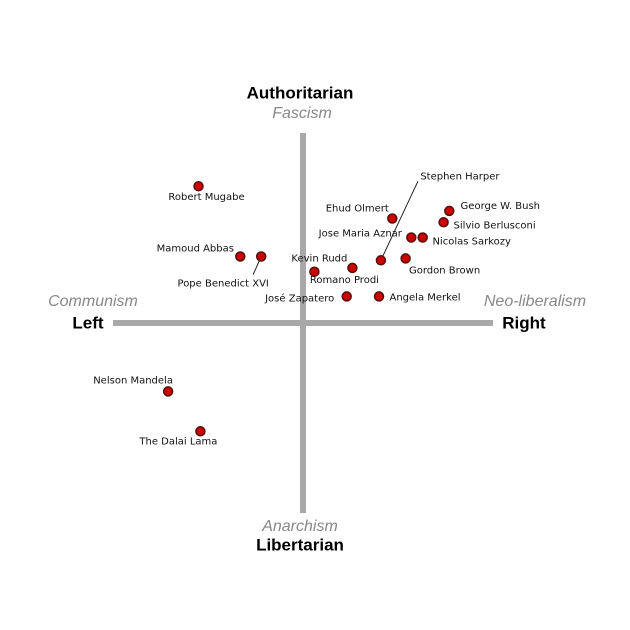  I want to click on point-label: Romano Prodi, so click(344, 280).